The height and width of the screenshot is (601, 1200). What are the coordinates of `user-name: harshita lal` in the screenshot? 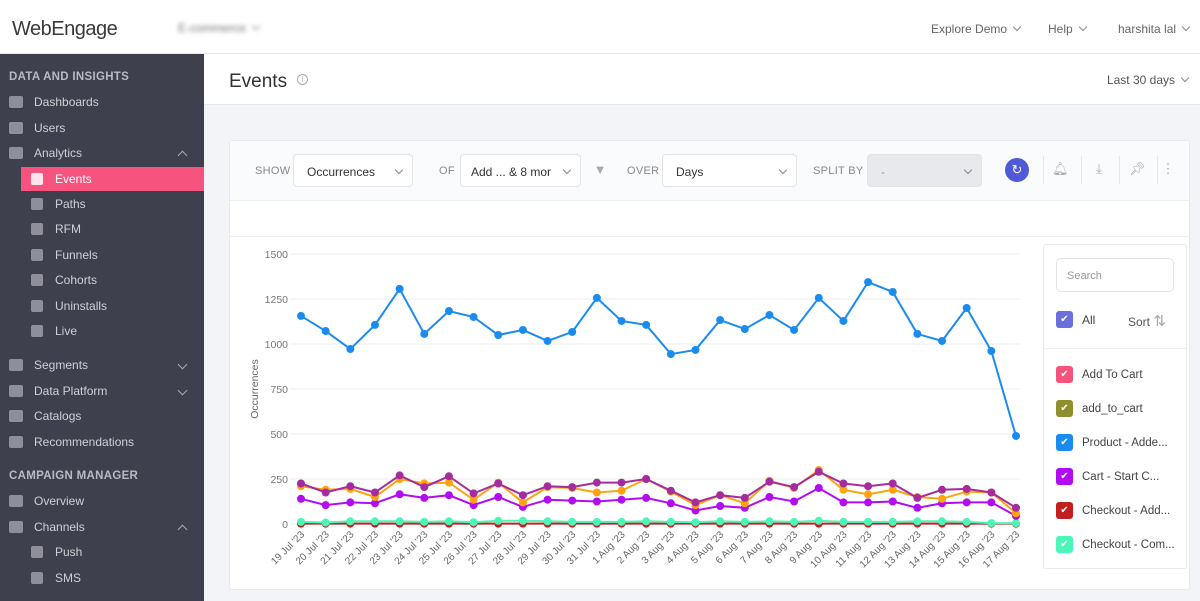 It's located at (1147, 29).